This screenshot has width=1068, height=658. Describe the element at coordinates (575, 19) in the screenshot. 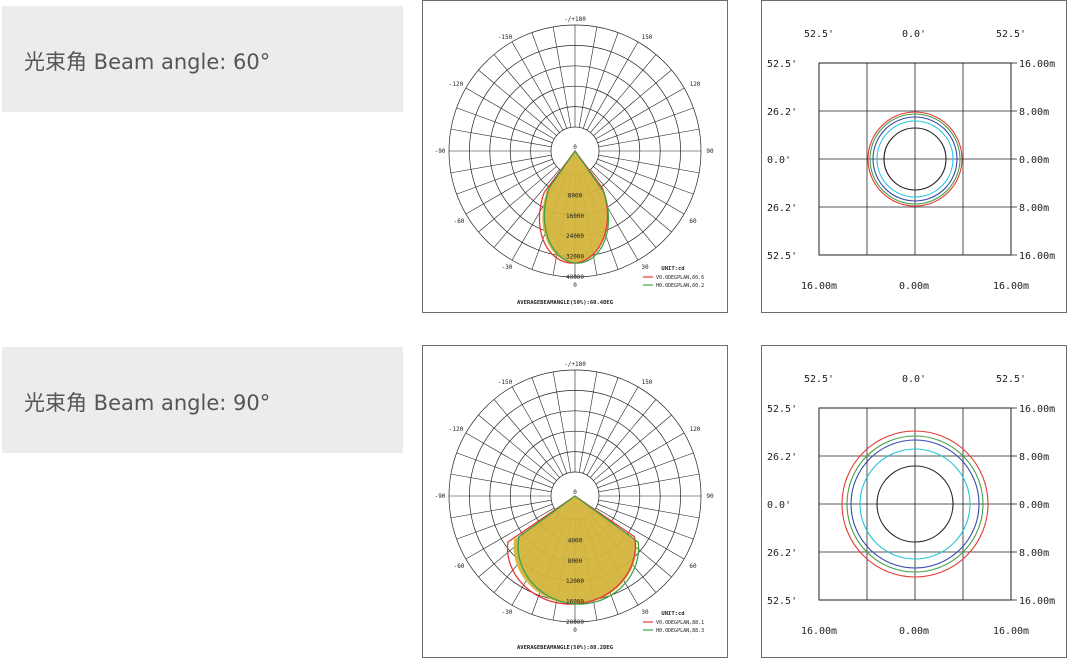

I see `angle-label: -/+180` at that location.